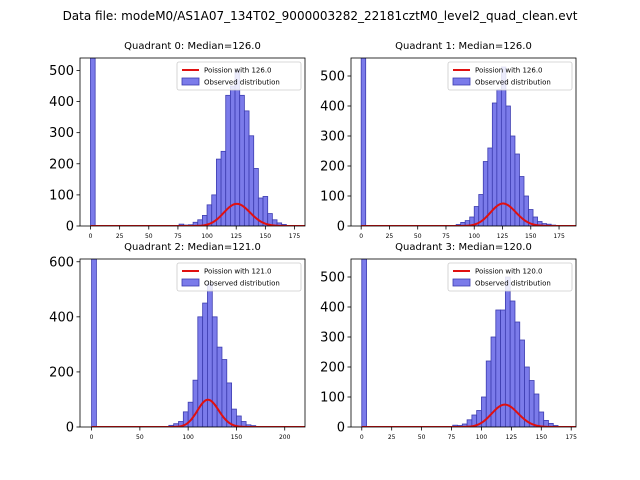 The width and height of the screenshot is (640, 480). I want to click on quadrant-0-plot-area, so click(197, 142).